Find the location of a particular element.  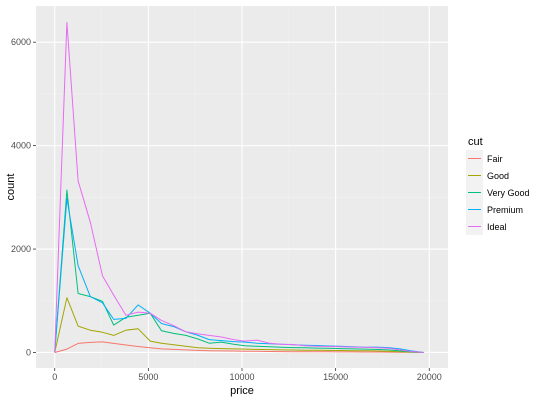

x-tick-label: 10000 is located at coordinates (241, 377).